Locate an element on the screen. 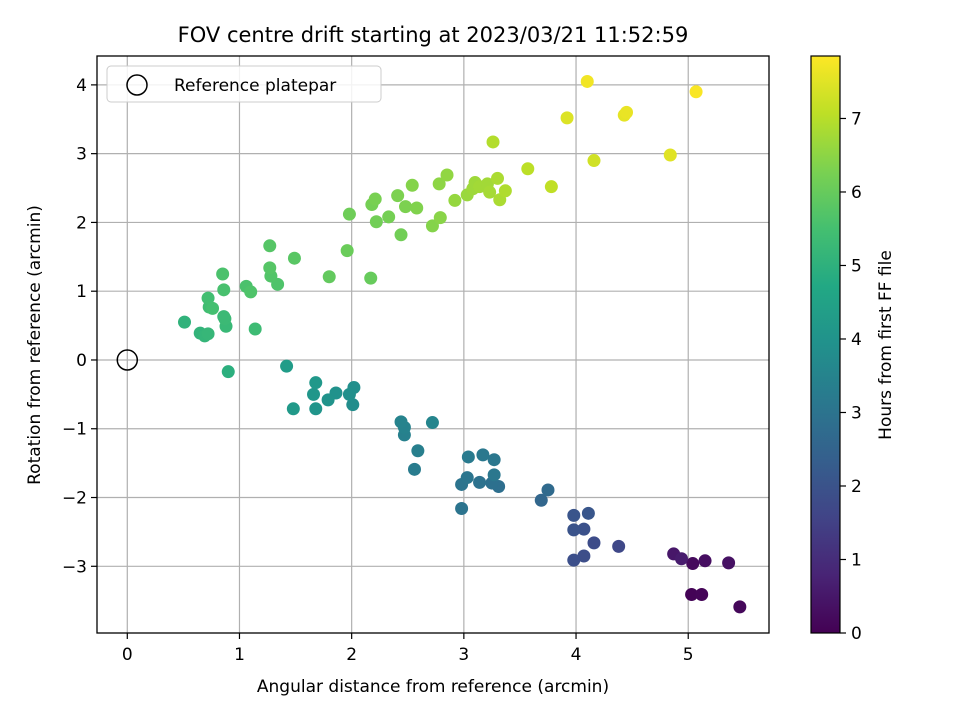  x-axis-label: Angular distance from reference (arcmin) is located at coordinates (433, 687).